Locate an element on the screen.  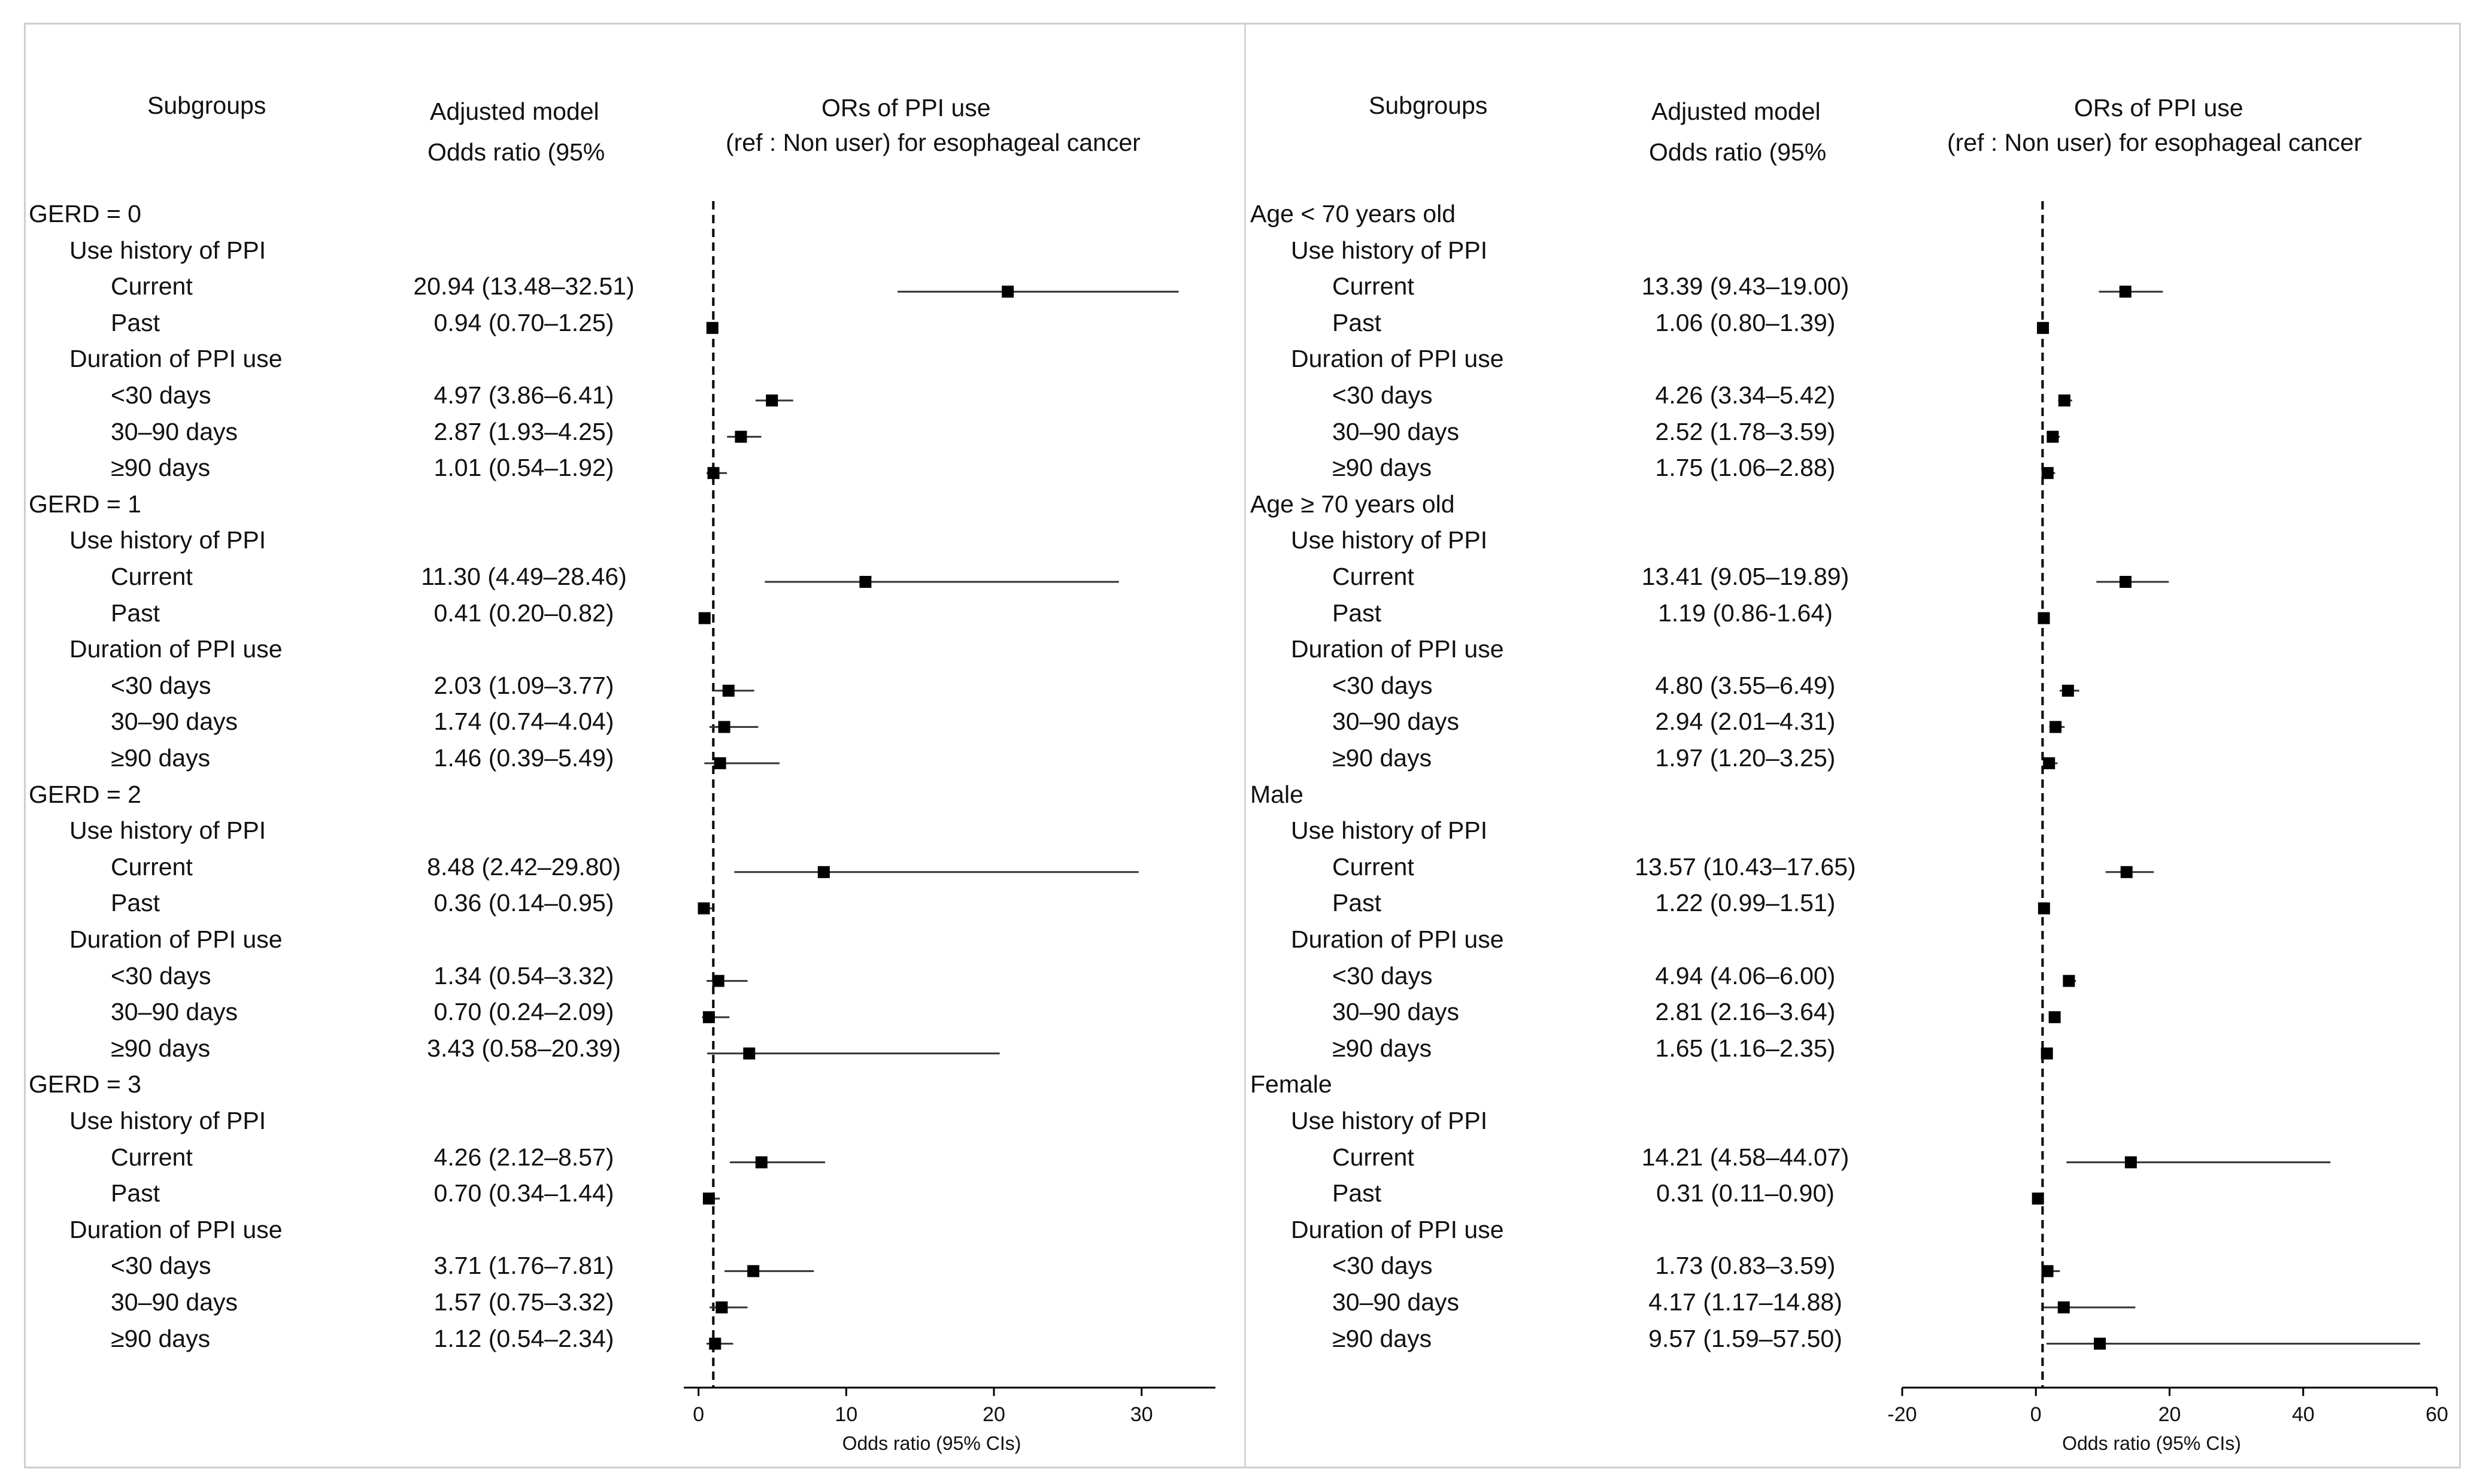
odds-ratio-value: 0.41 (0.20–0.82) is located at coordinates (523, 613).